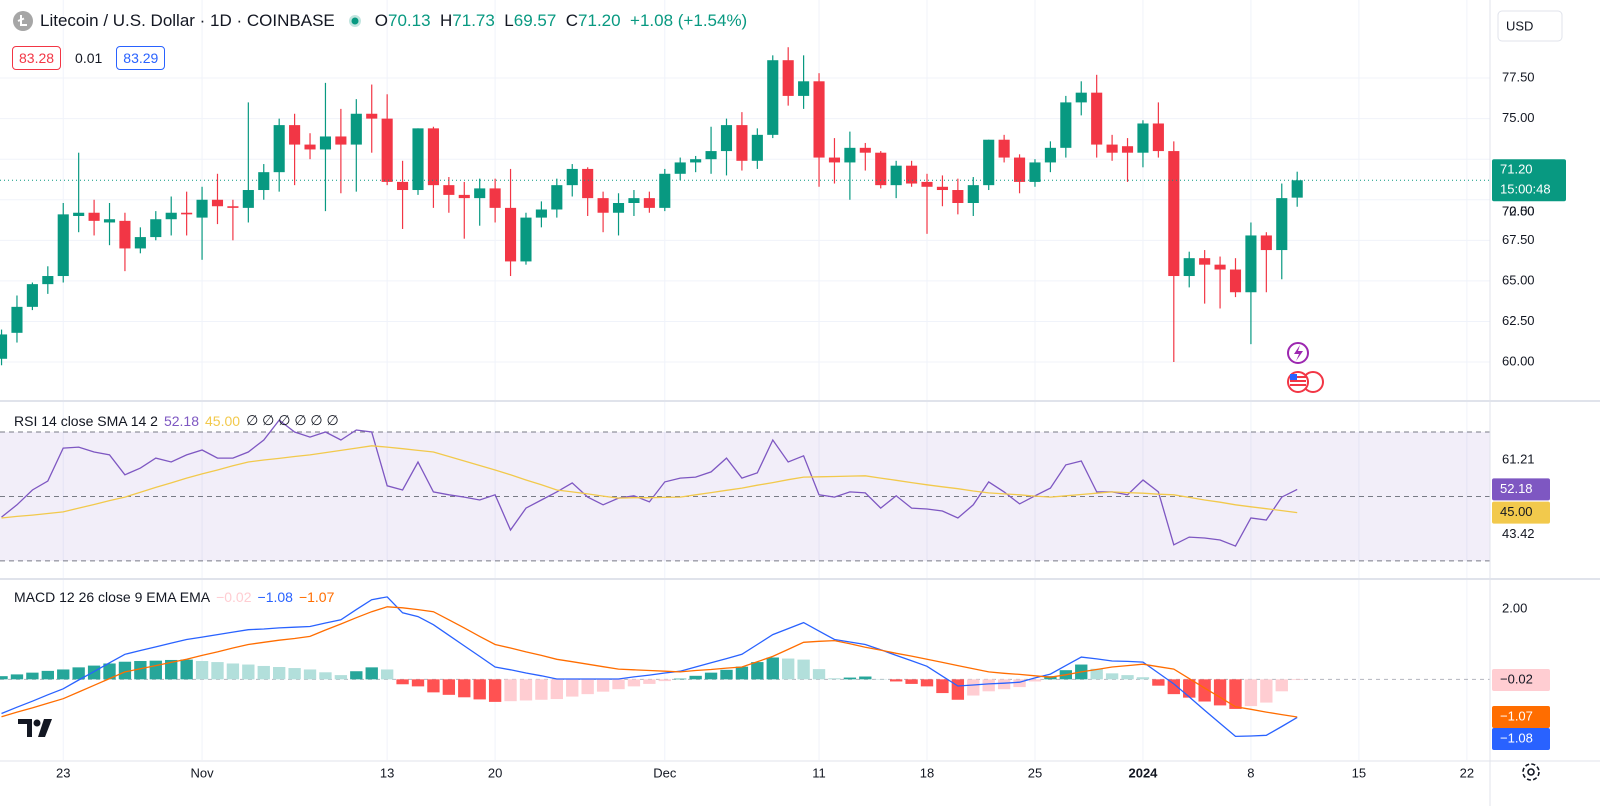  I want to click on ohlc-value: 71.20, so click(599, 20).